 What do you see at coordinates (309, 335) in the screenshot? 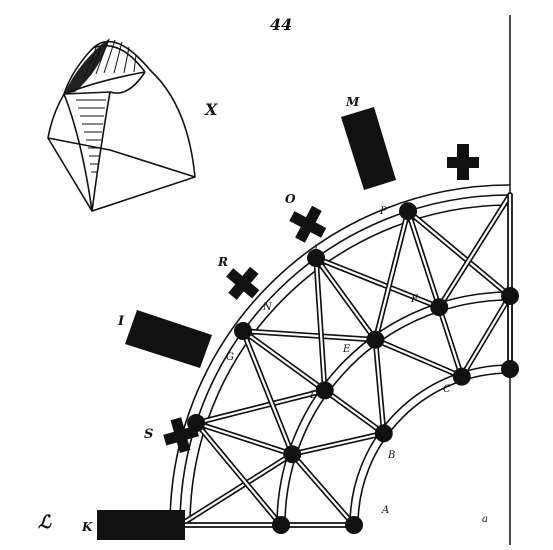
I see `diag-rib-2-b-inner` at bounding box center [309, 335].